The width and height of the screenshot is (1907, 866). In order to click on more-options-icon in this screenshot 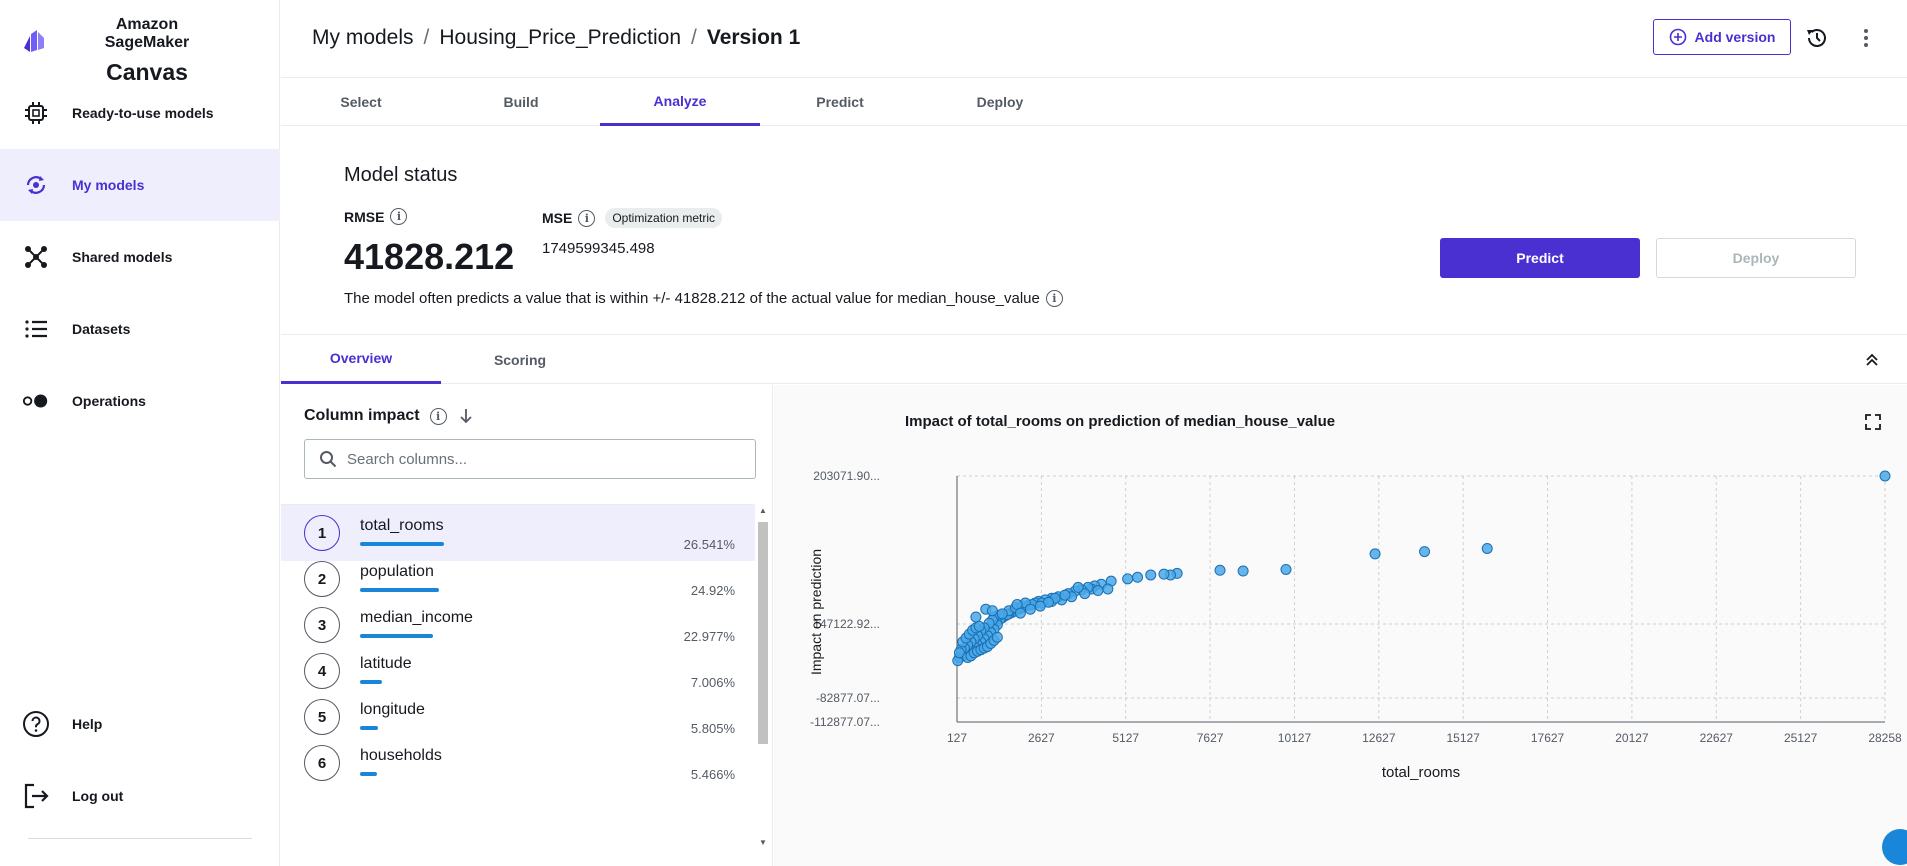, I will do `click(1866, 38)`.